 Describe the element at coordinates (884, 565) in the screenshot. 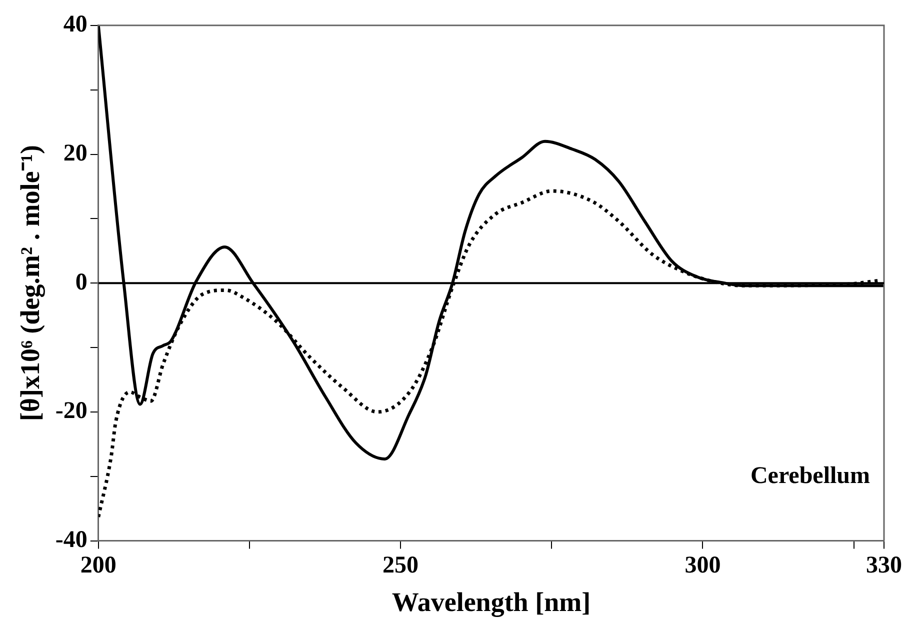

I see `x-tick-label: 330` at that location.